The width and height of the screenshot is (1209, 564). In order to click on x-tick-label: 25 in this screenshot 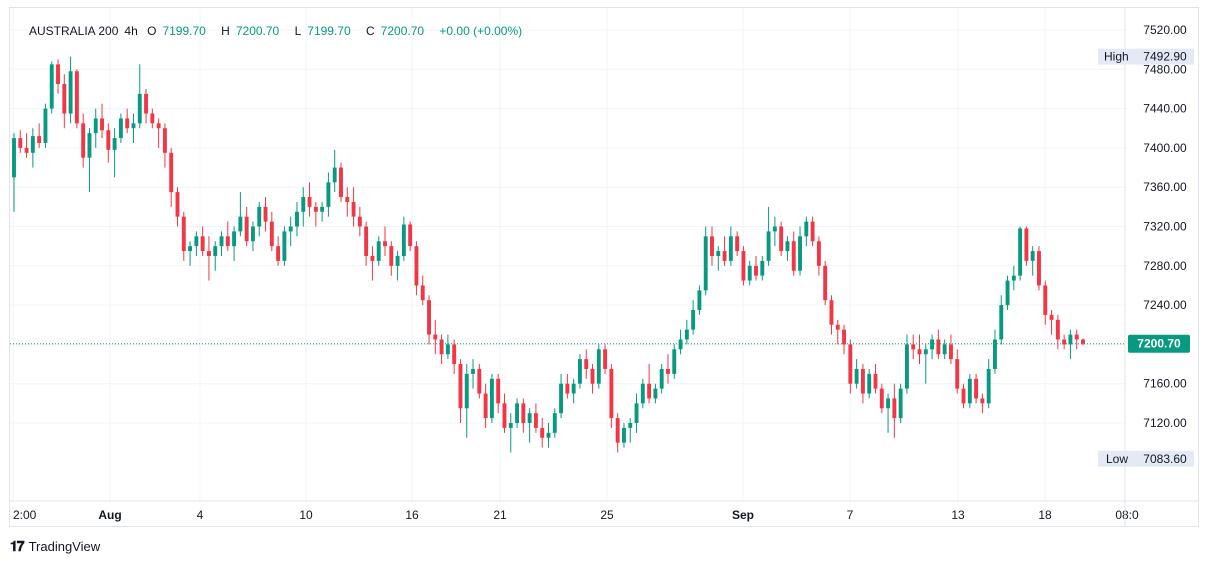, I will do `click(607, 515)`.